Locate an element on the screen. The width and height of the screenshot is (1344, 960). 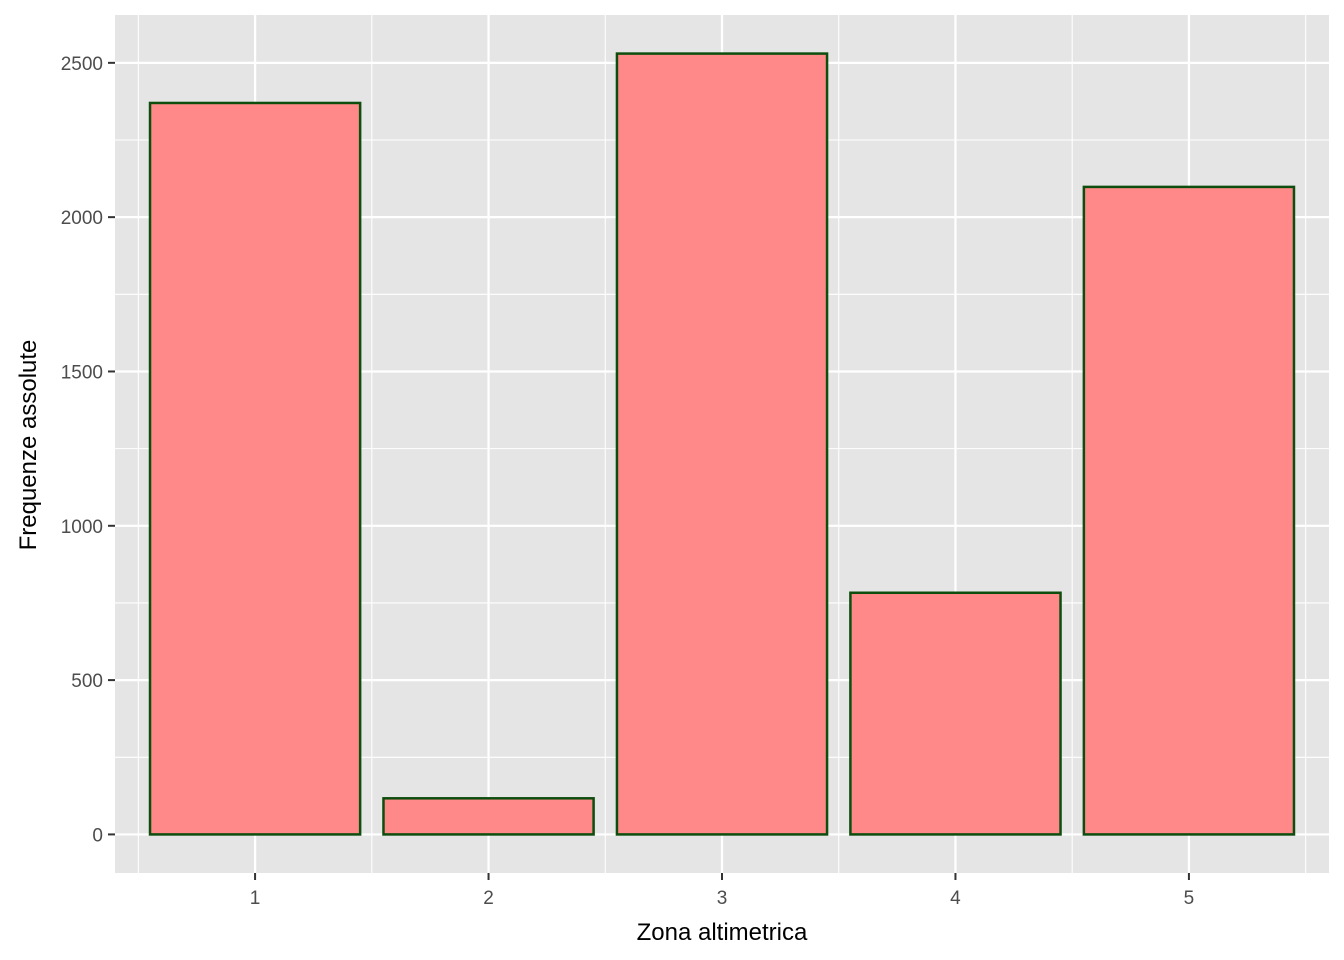
y-tick-label: 1000 is located at coordinates (82, 527).